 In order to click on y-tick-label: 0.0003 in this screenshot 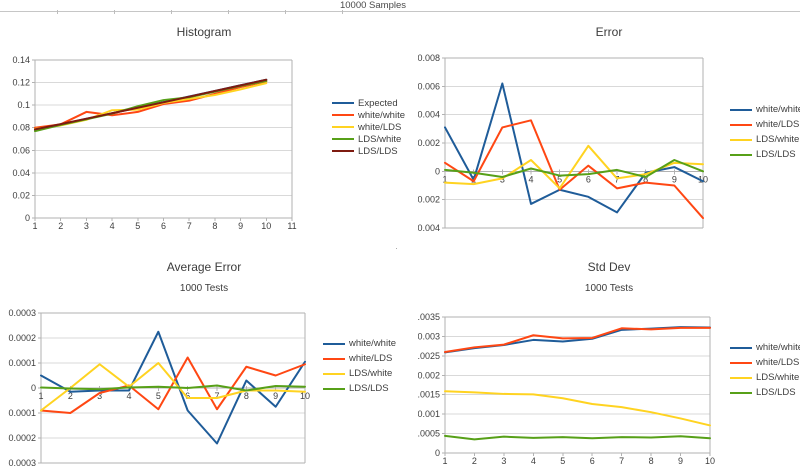, I will do `click(22, 313)`.